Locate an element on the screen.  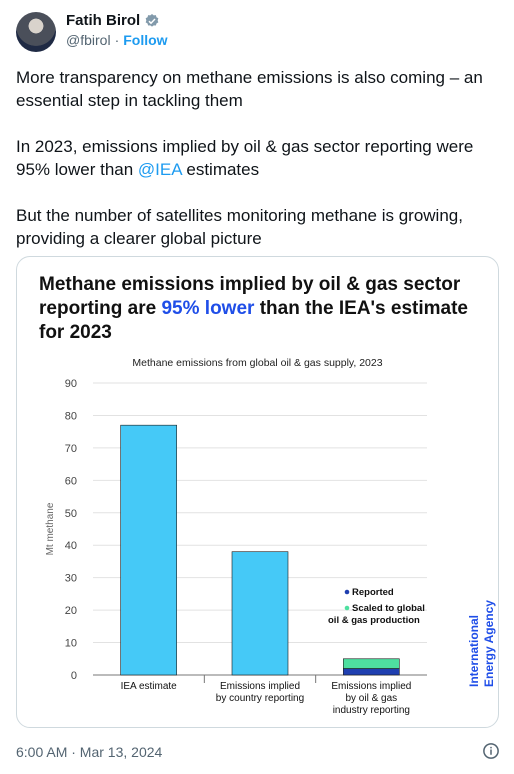
y-tick-label: 70 is located at coordinates (71, 449).